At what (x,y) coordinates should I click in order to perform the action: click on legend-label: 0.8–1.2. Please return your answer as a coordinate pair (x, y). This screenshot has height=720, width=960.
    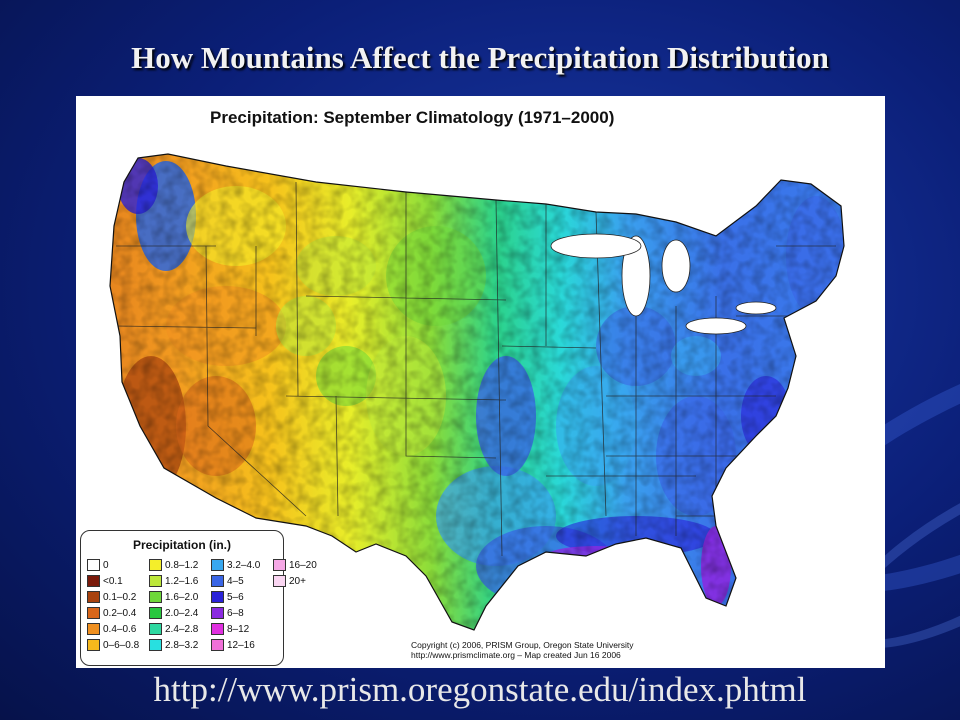
    Looking at the image, I should click on (182, 565).